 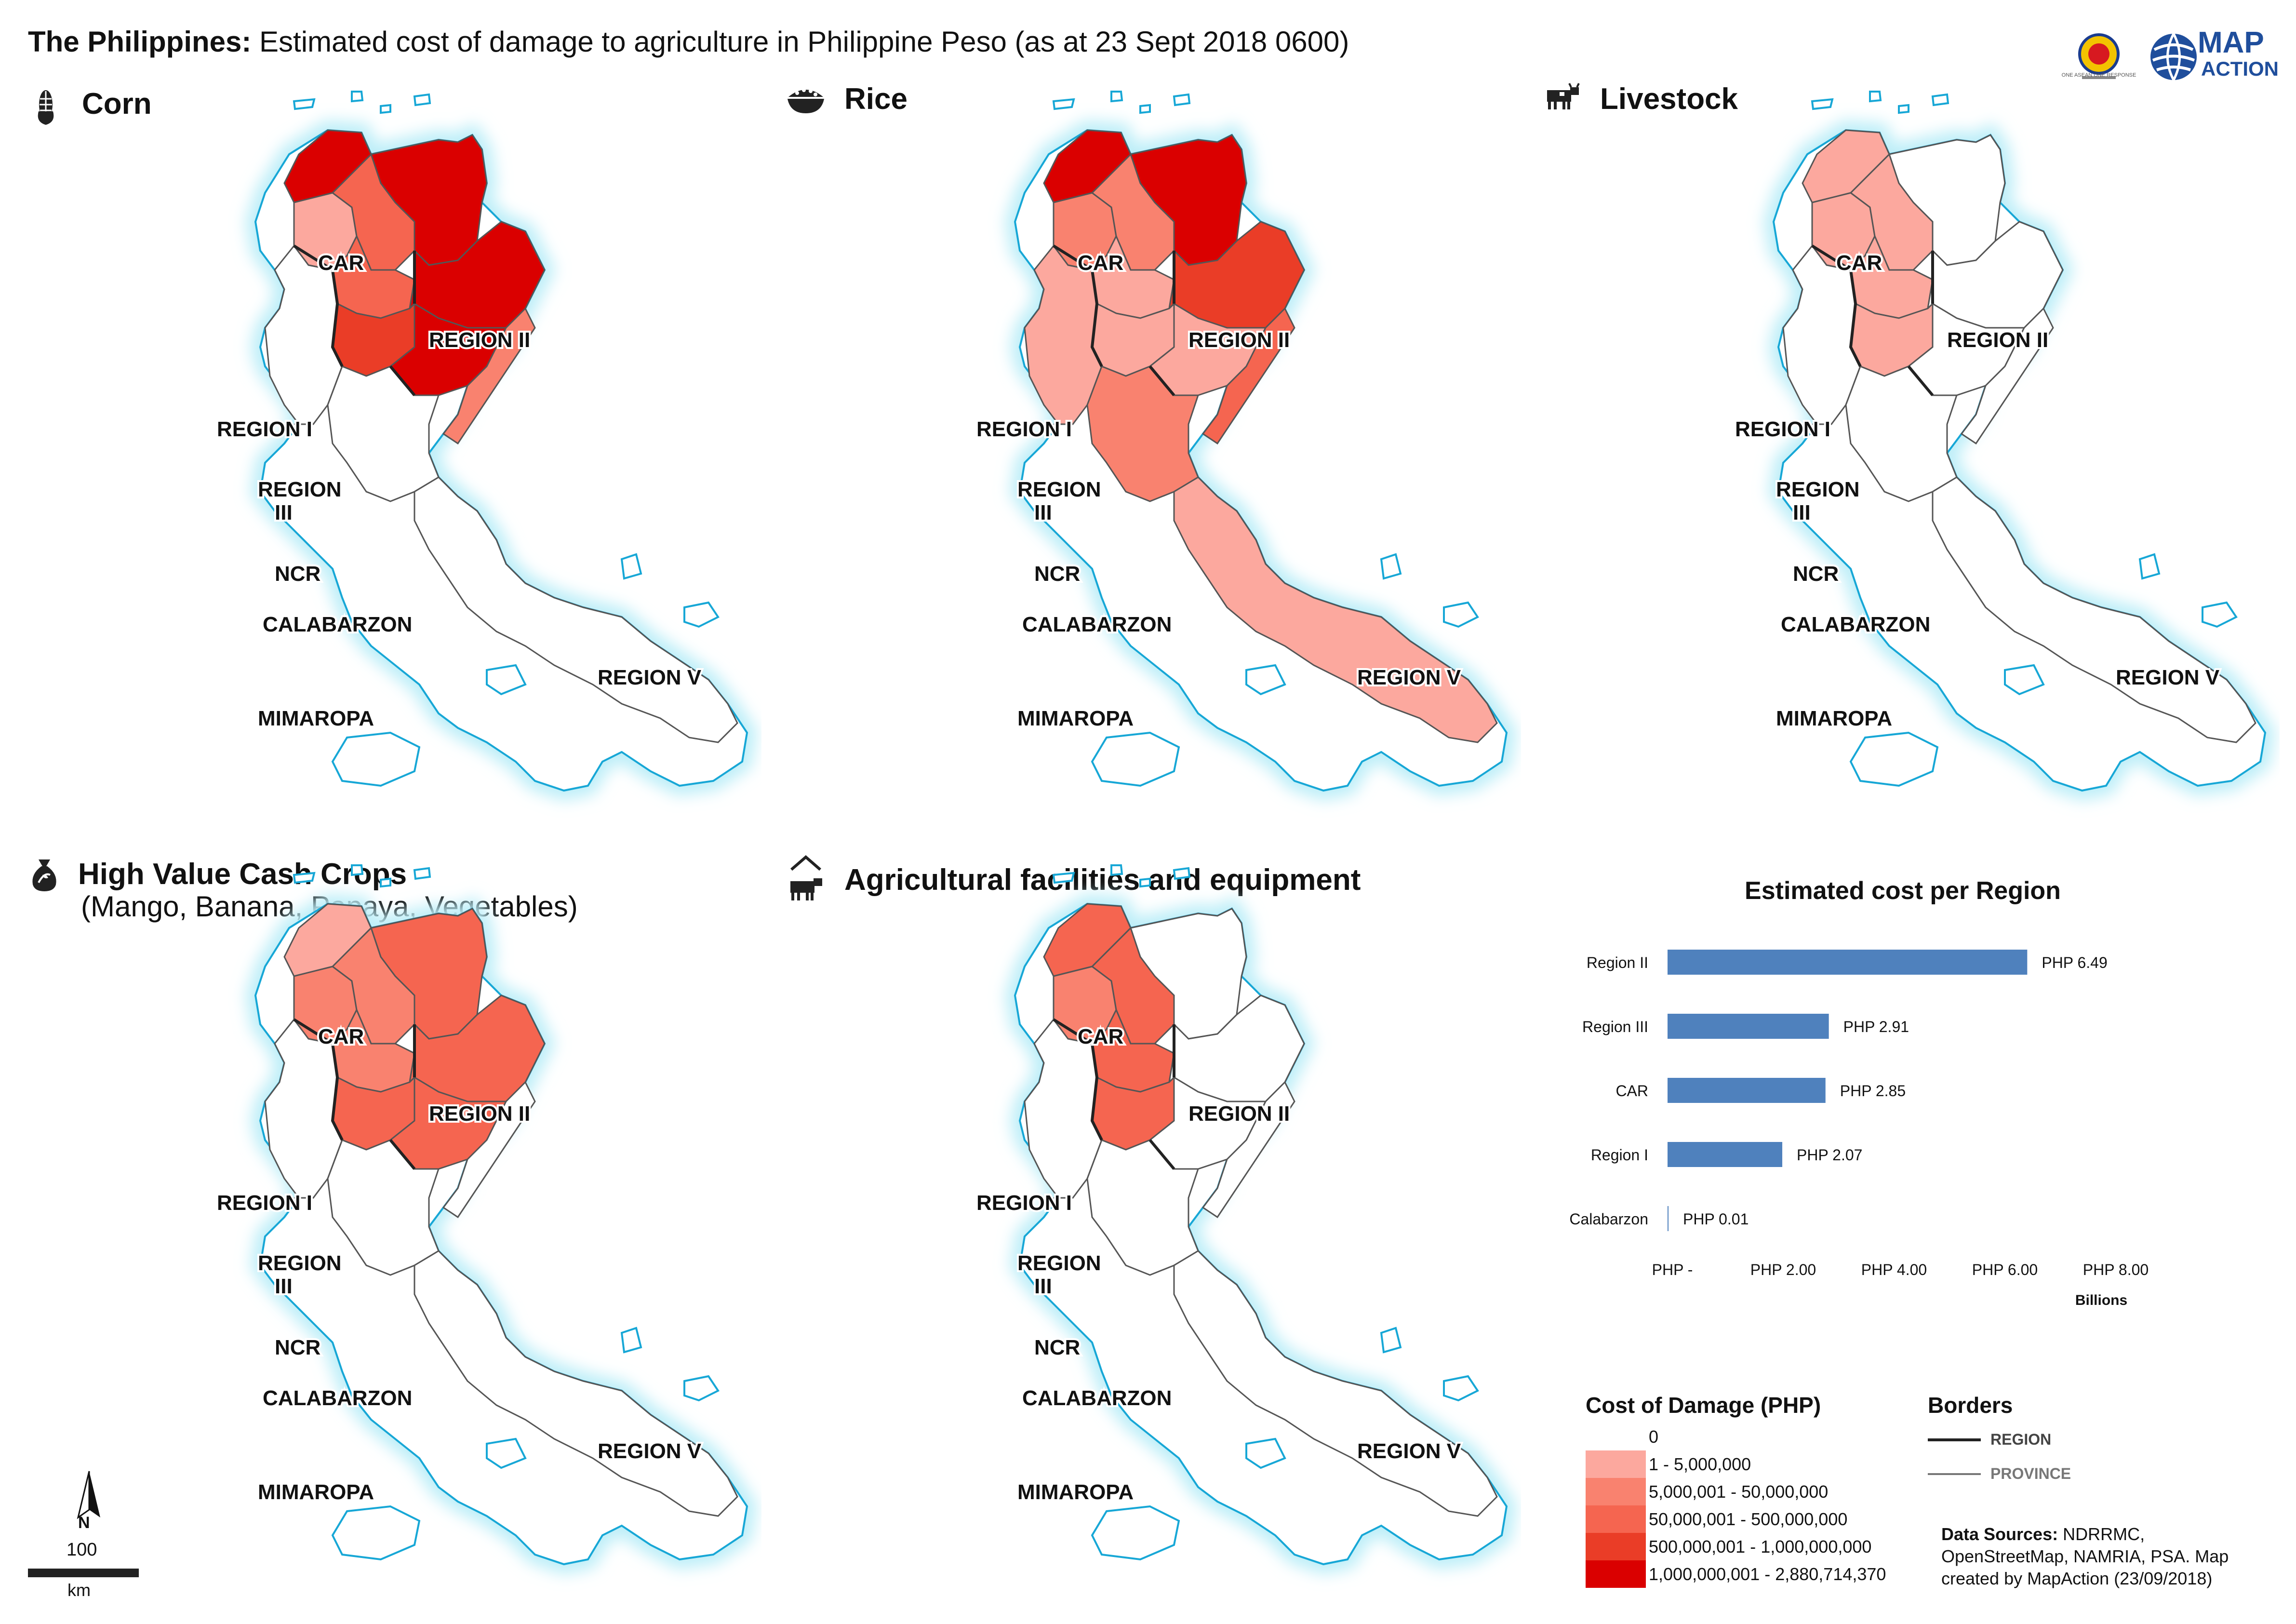 I want to click on legend-item: 1,000,000,001 - 2,880,714,370, so click(x=1736, y=1574).